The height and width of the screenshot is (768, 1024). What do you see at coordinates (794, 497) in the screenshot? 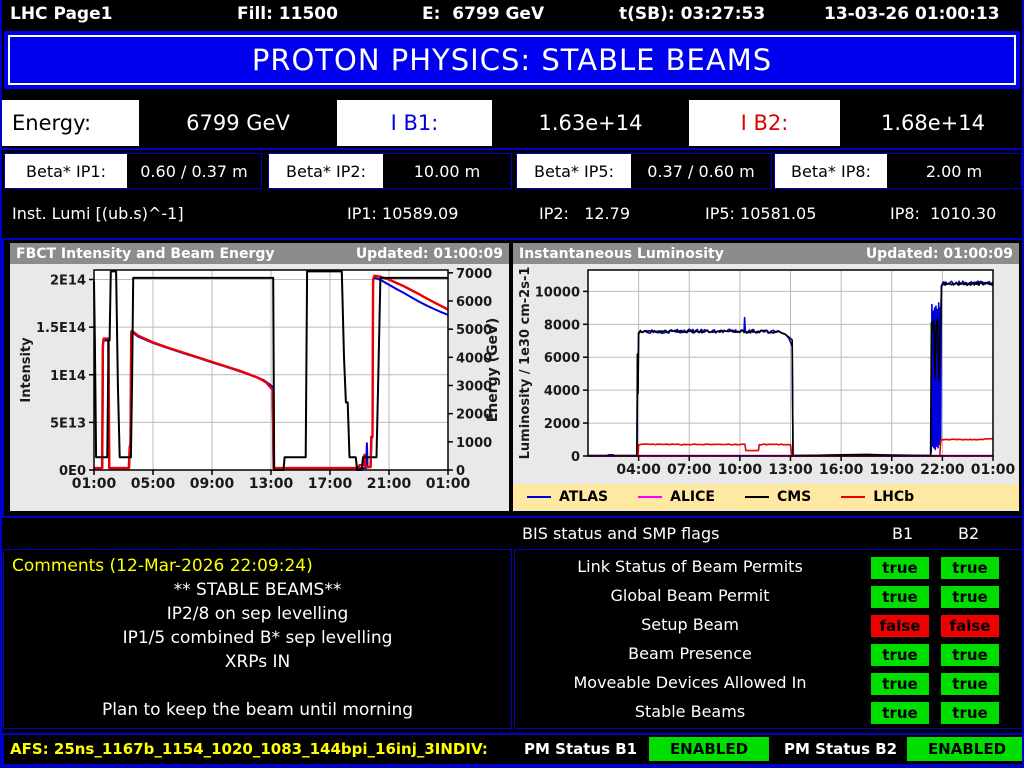
I see `legend-label: CMS` at bounding box center [794, 497].